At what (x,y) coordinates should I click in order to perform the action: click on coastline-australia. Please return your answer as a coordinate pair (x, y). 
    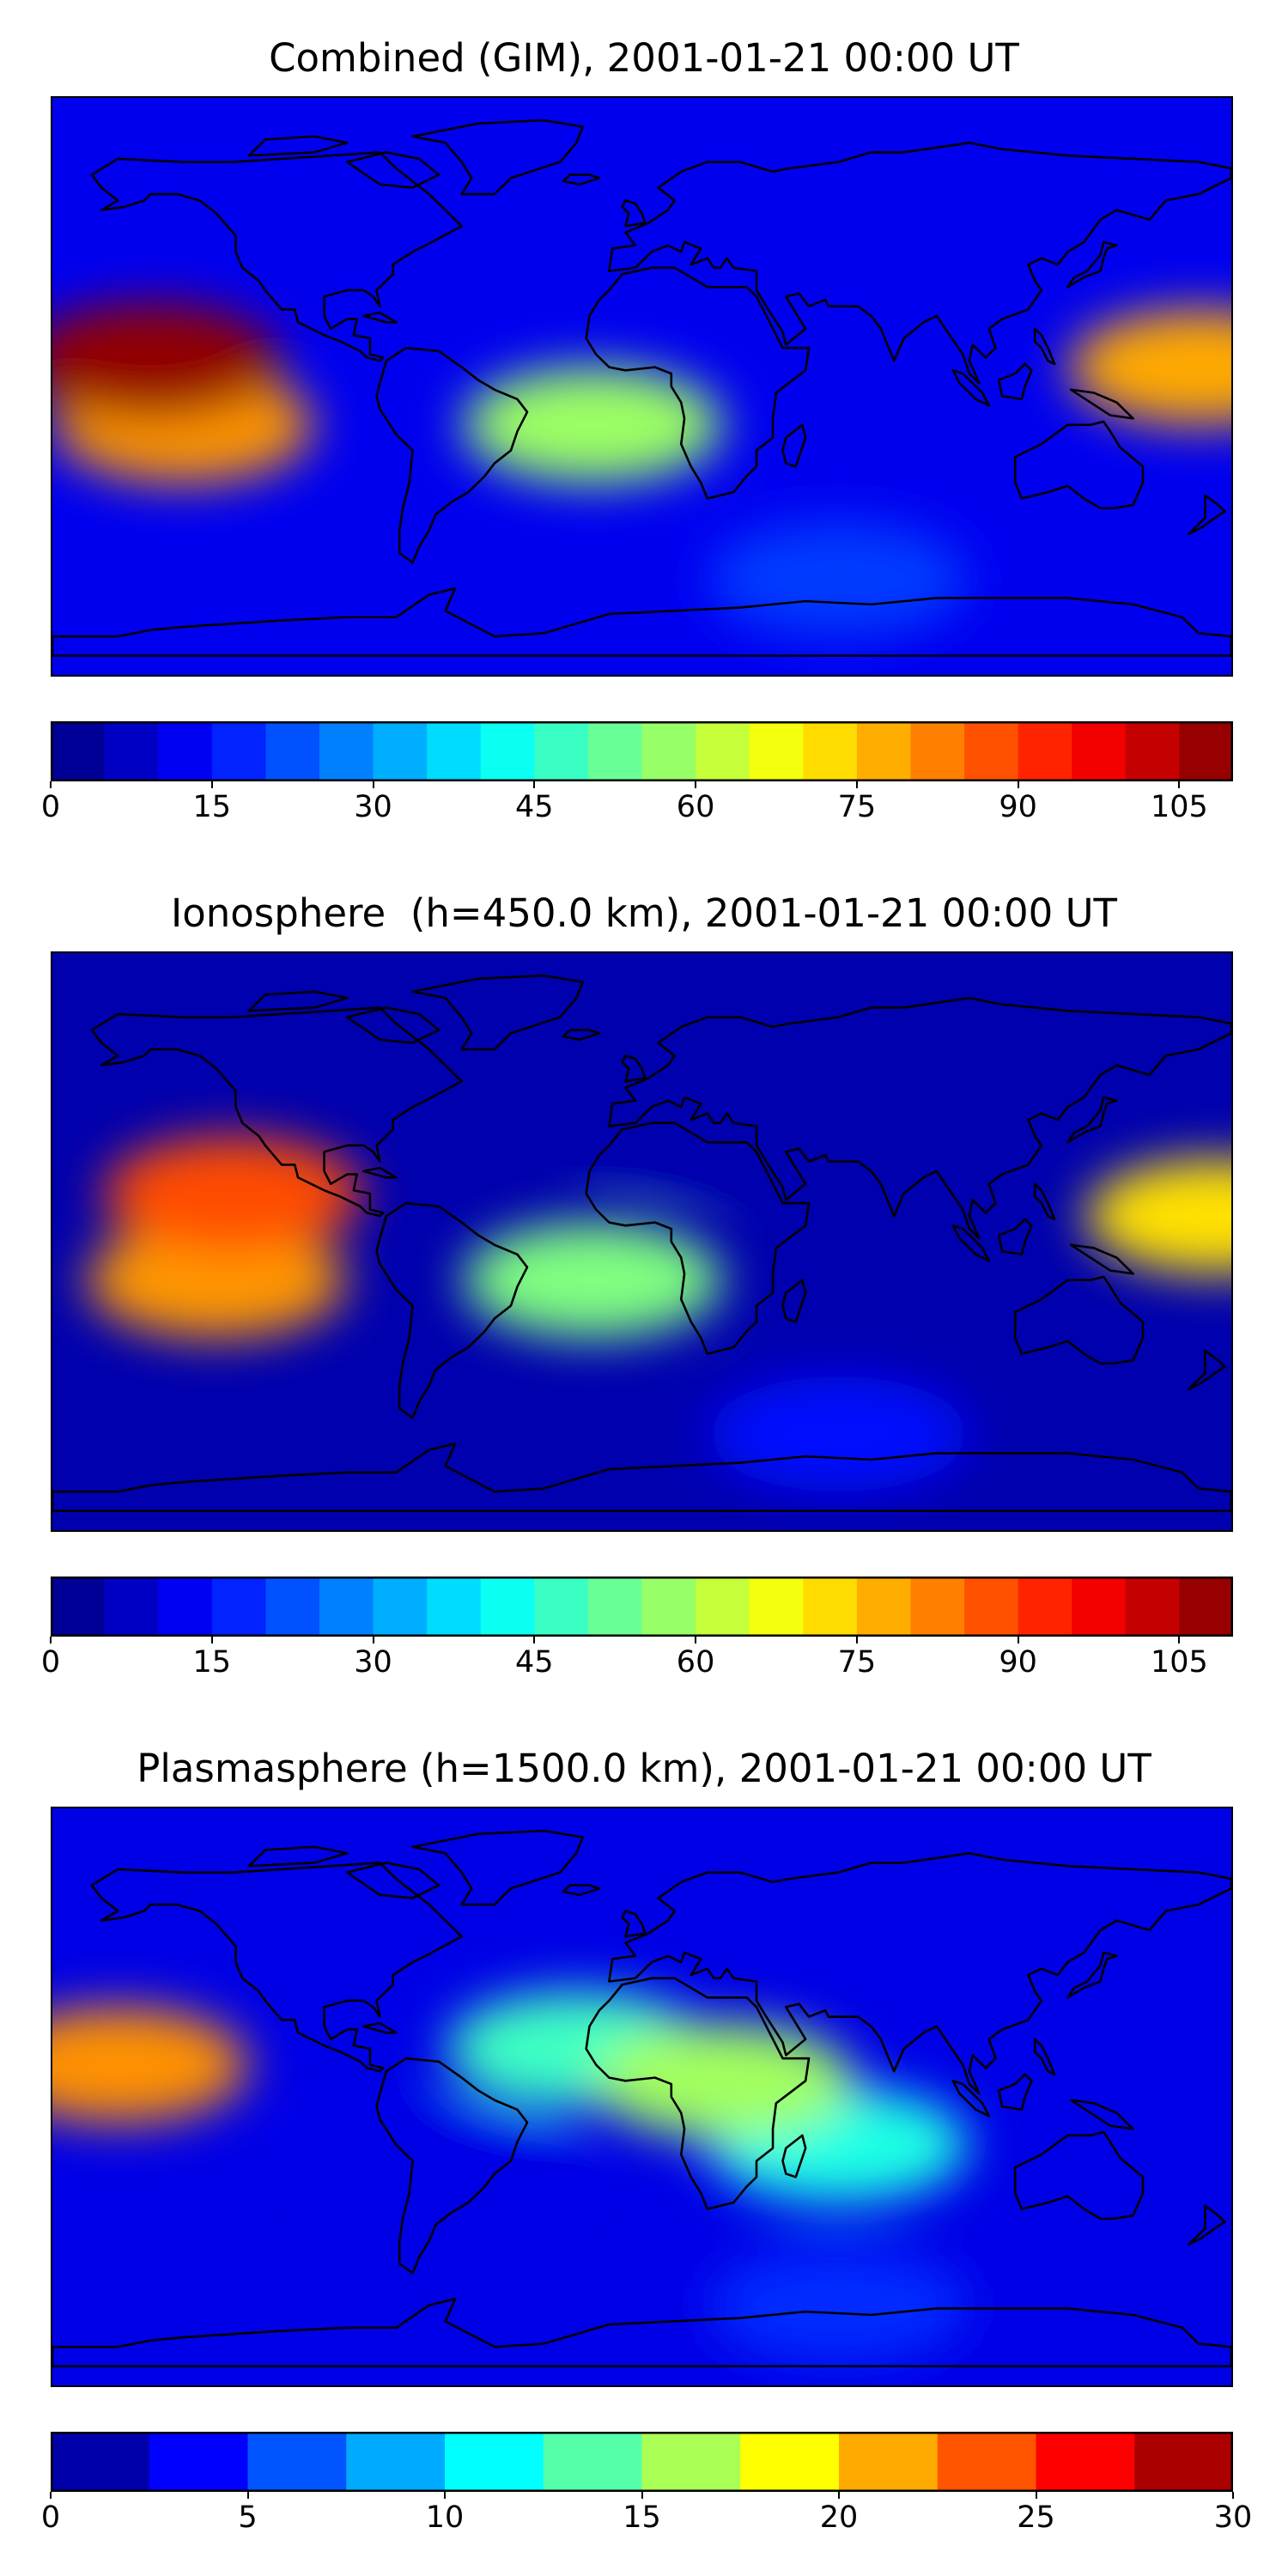
    Looking at the image, I should click on (1079, 1320).